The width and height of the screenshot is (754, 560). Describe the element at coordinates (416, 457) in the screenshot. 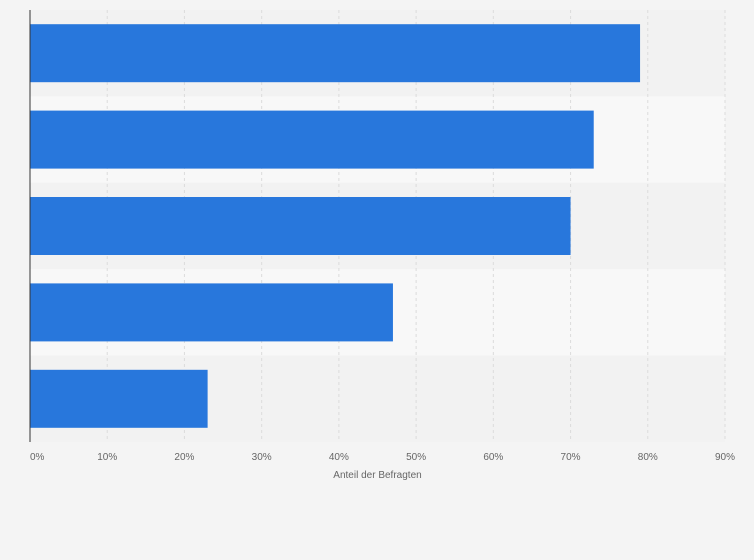

I see `x-tick-label: 50%` at that location.